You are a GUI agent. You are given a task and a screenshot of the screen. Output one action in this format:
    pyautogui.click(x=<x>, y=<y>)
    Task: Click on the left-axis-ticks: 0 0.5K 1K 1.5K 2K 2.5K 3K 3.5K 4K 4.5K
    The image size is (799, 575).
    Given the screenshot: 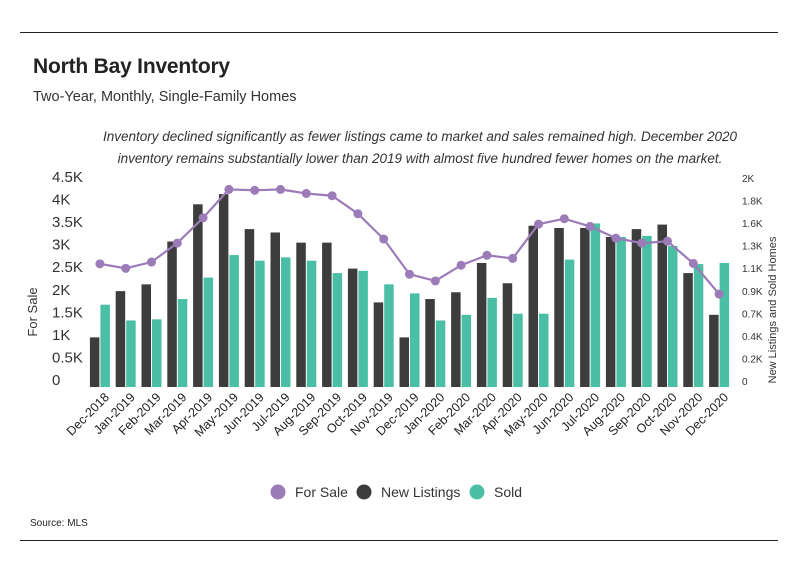 What is the action you would take?
    pyautogui.click(x=67, y=279)
    